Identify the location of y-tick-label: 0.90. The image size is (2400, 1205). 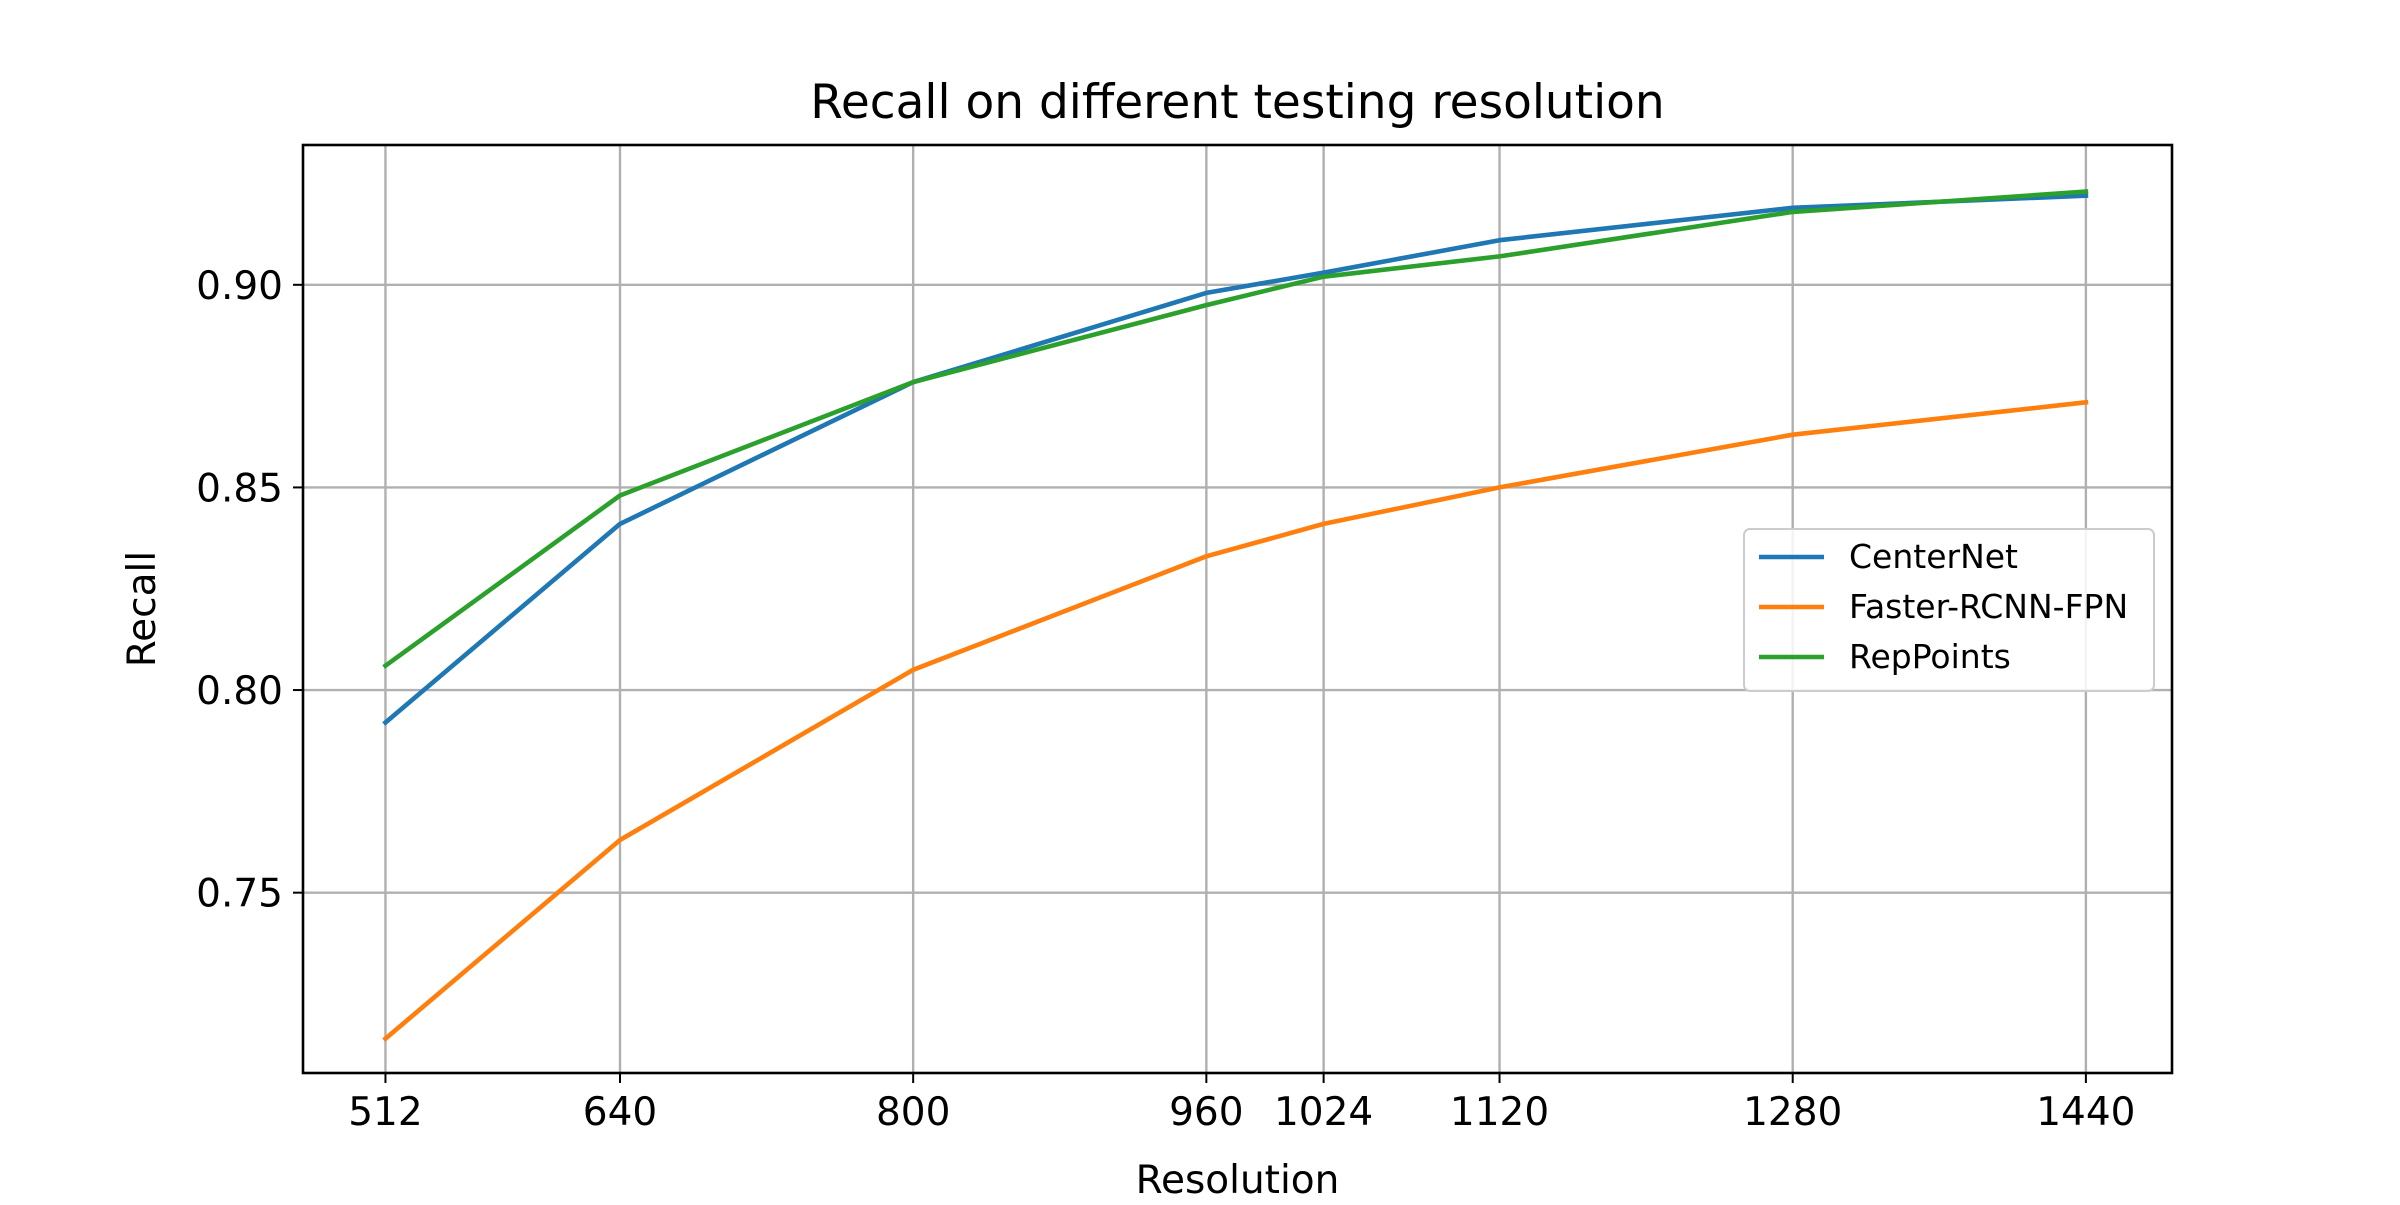
(239, 286).